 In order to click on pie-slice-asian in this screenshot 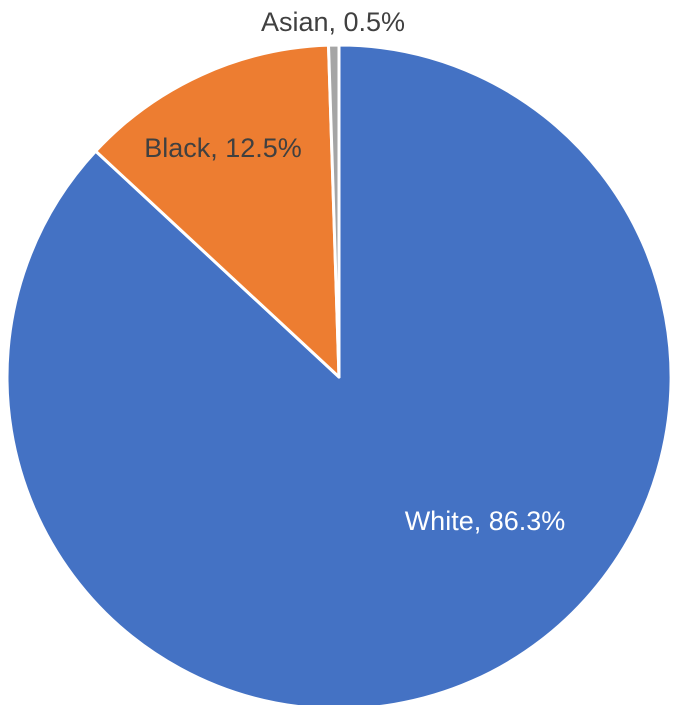, I will do `click(334, 211)`.